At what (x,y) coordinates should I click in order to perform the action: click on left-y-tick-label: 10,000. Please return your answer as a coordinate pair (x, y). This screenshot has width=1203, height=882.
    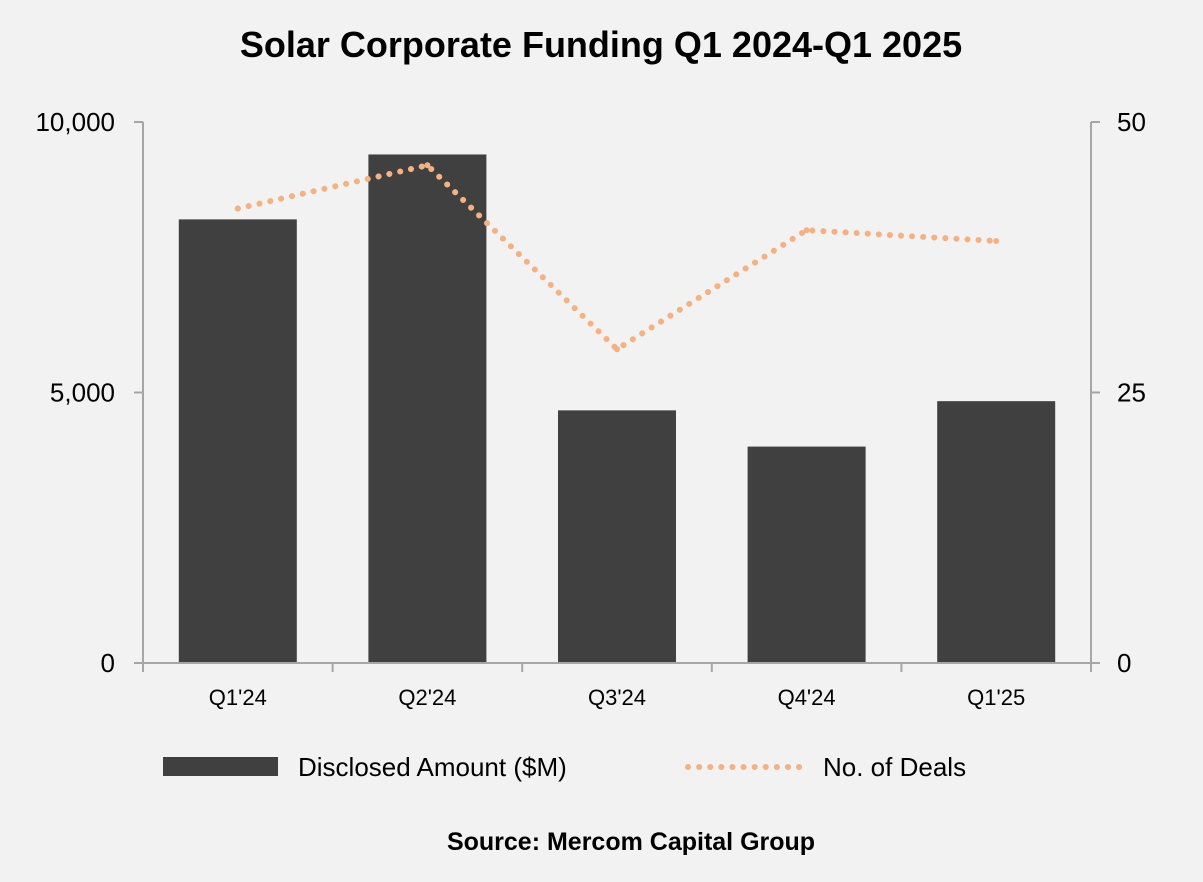
    Looking at the image, I should click on (75, 122).